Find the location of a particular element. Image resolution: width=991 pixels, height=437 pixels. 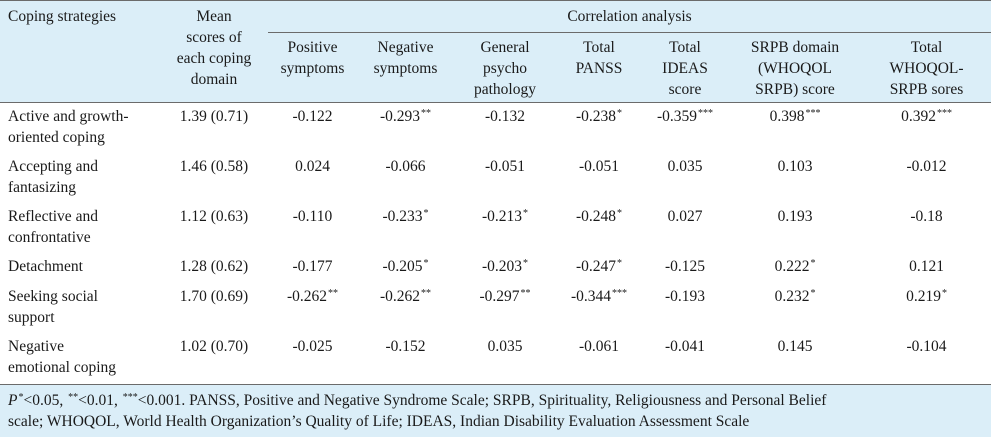

correlation-value: -0.293 is located at coordinates (400, 116).